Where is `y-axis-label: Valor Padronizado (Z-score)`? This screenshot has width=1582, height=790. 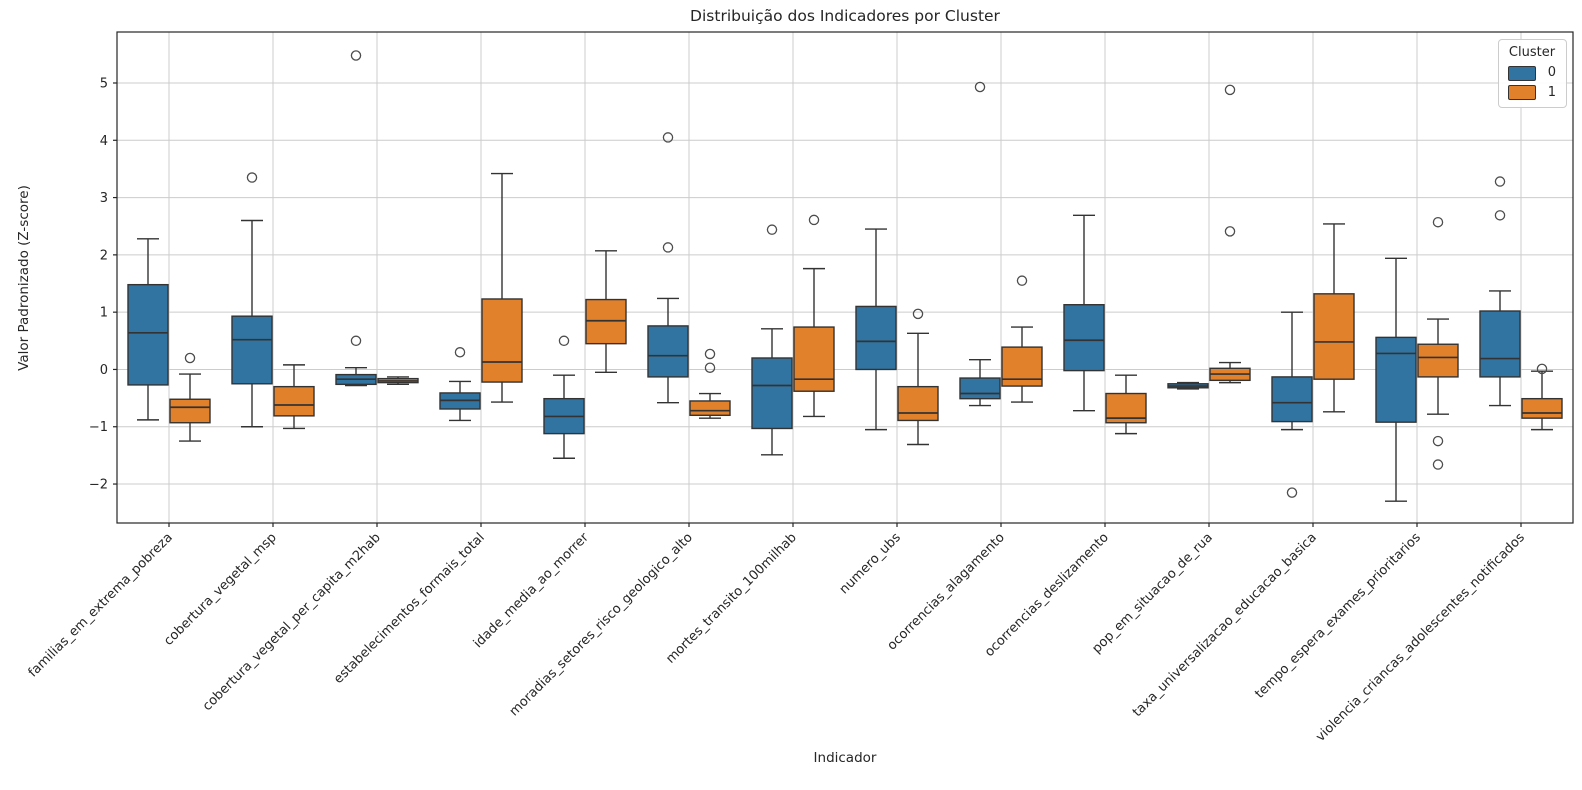
y-axis-label: Valor Padronizado (Z-score) is located at coordinates (24, 278).